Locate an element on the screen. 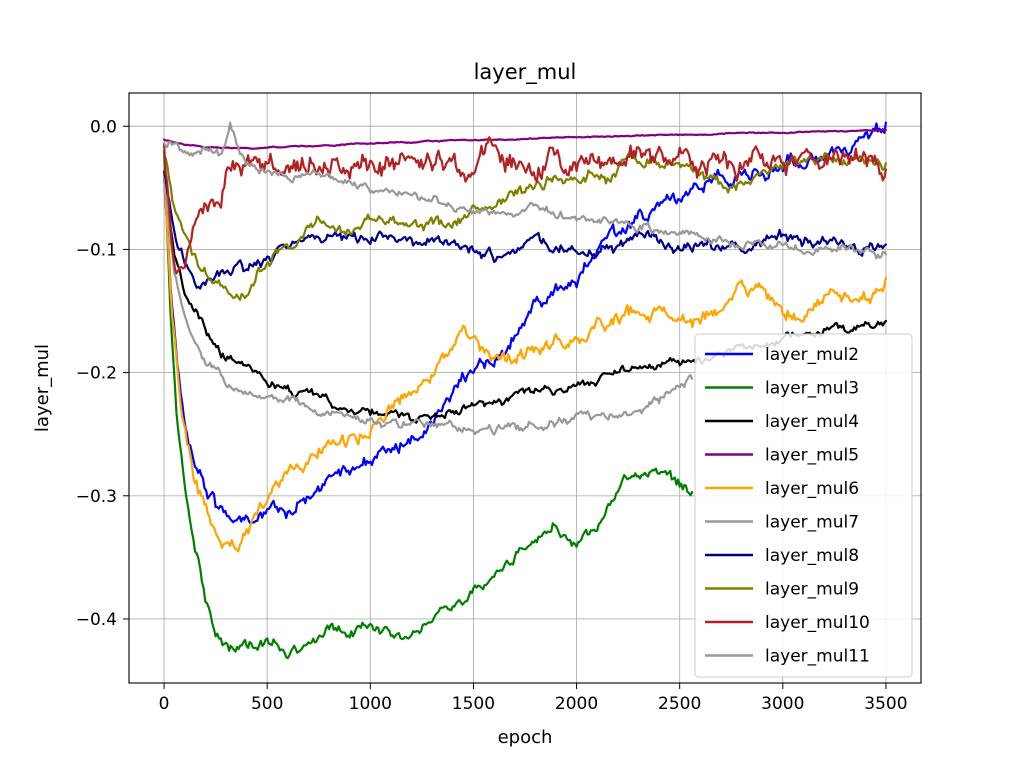 The image size is (1024, 766). legend-entry: layer_mul11 is located at coordinates (817, 657).